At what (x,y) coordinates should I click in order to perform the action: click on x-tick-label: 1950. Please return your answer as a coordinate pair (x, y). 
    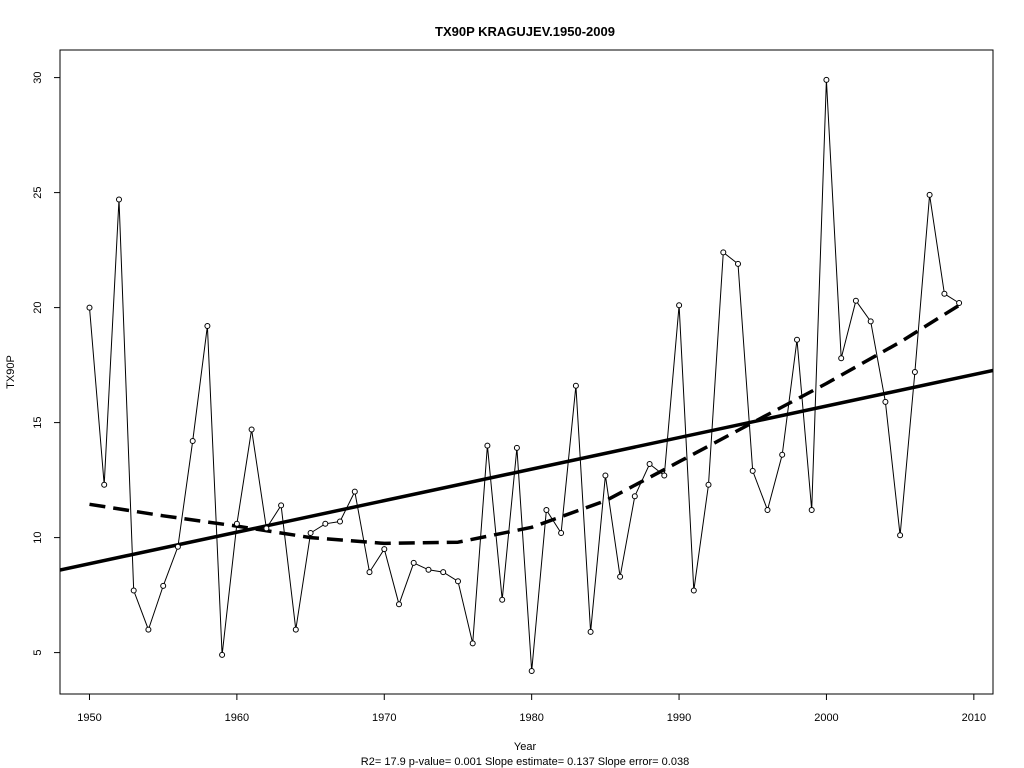
    Looking at the image, I should click on (89, 718).